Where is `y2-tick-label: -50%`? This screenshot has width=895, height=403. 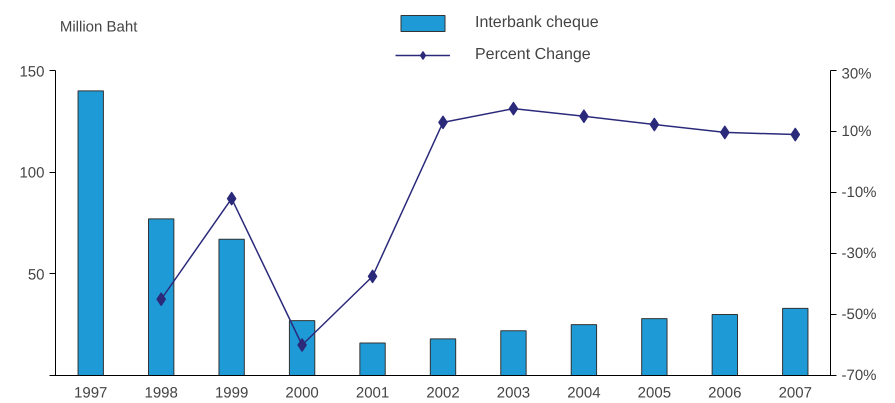
y2-tick-label: -50% is located at coordinates (859, 314).